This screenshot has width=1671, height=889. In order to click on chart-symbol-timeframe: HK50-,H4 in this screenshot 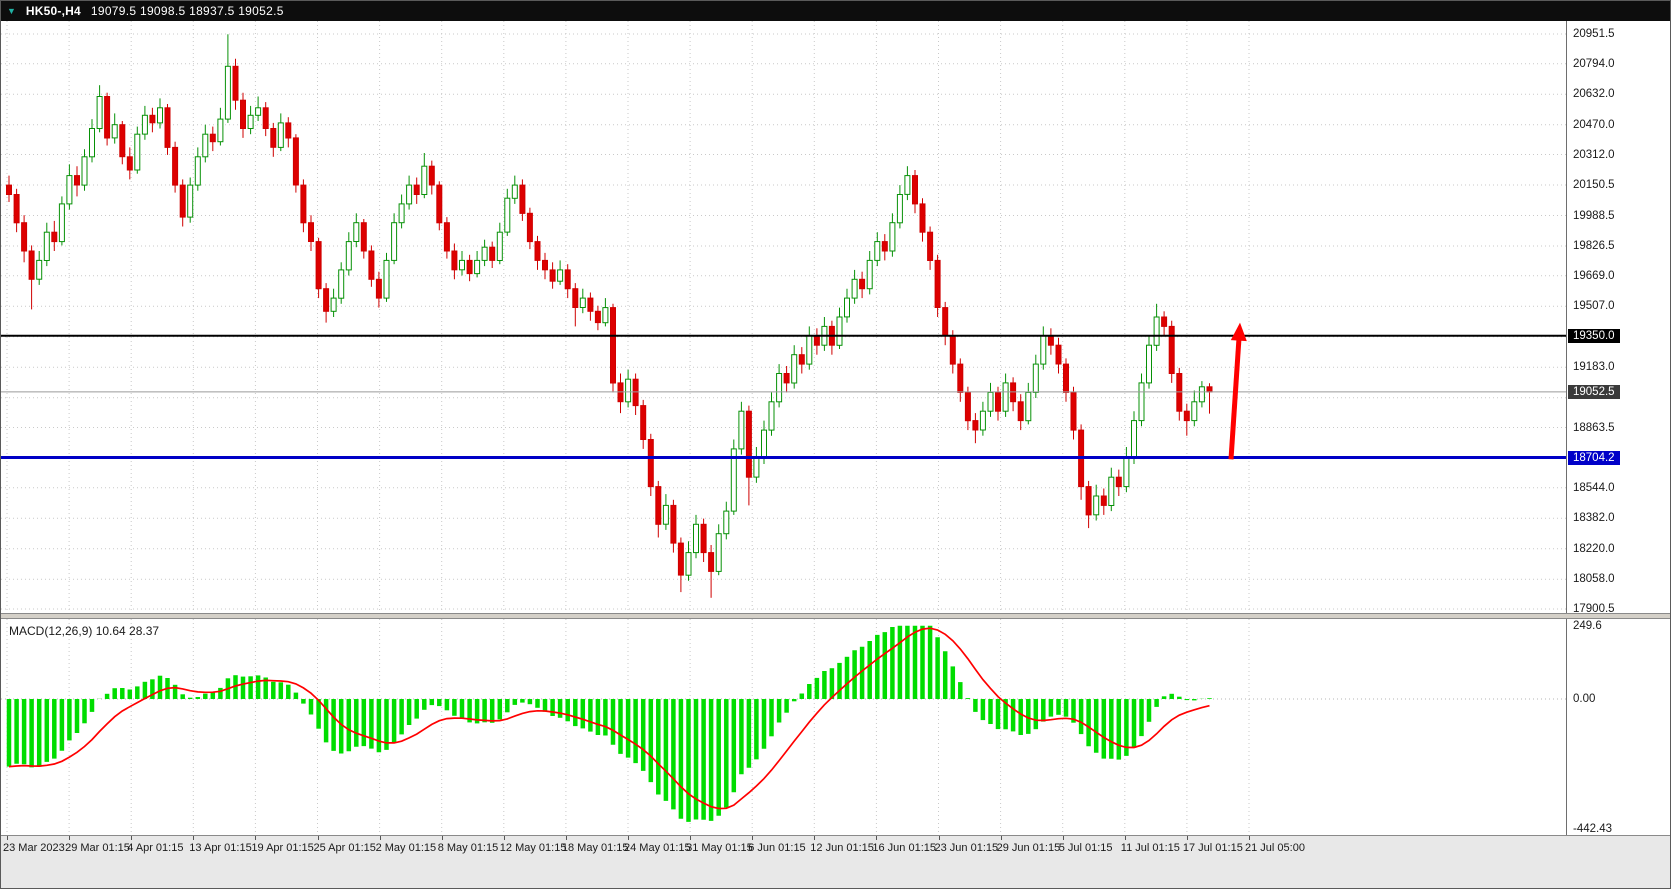, I will do `click(53, 11)`.